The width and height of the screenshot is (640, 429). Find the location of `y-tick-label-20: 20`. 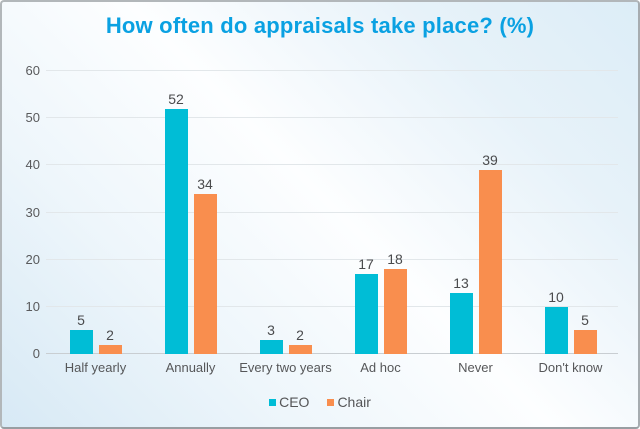

y-tick-label-20: 20 is located at coordinates (32, 259).